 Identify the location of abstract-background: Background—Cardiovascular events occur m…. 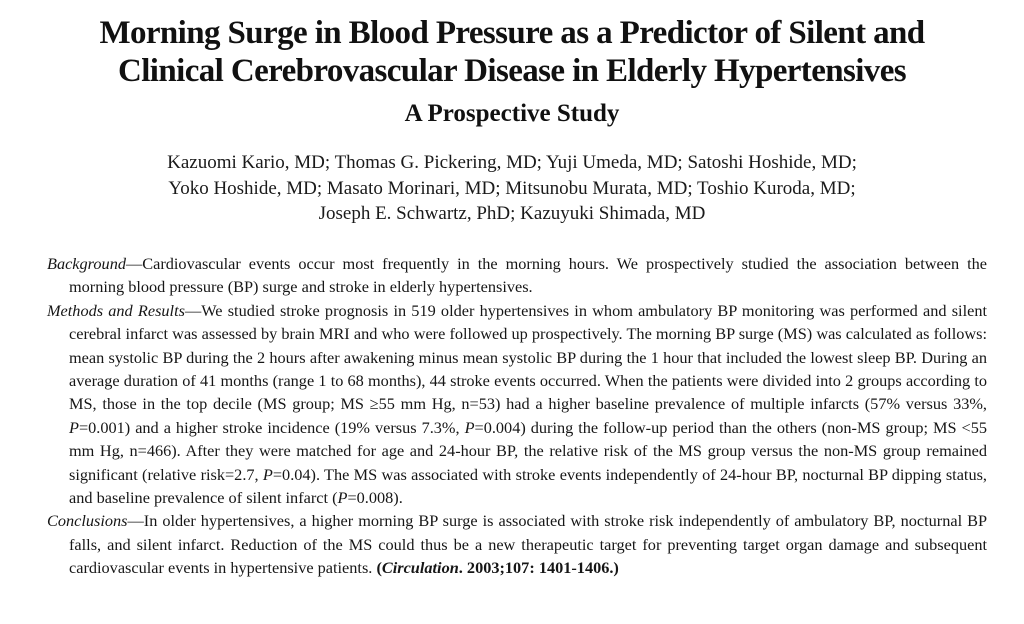
(517, 275).